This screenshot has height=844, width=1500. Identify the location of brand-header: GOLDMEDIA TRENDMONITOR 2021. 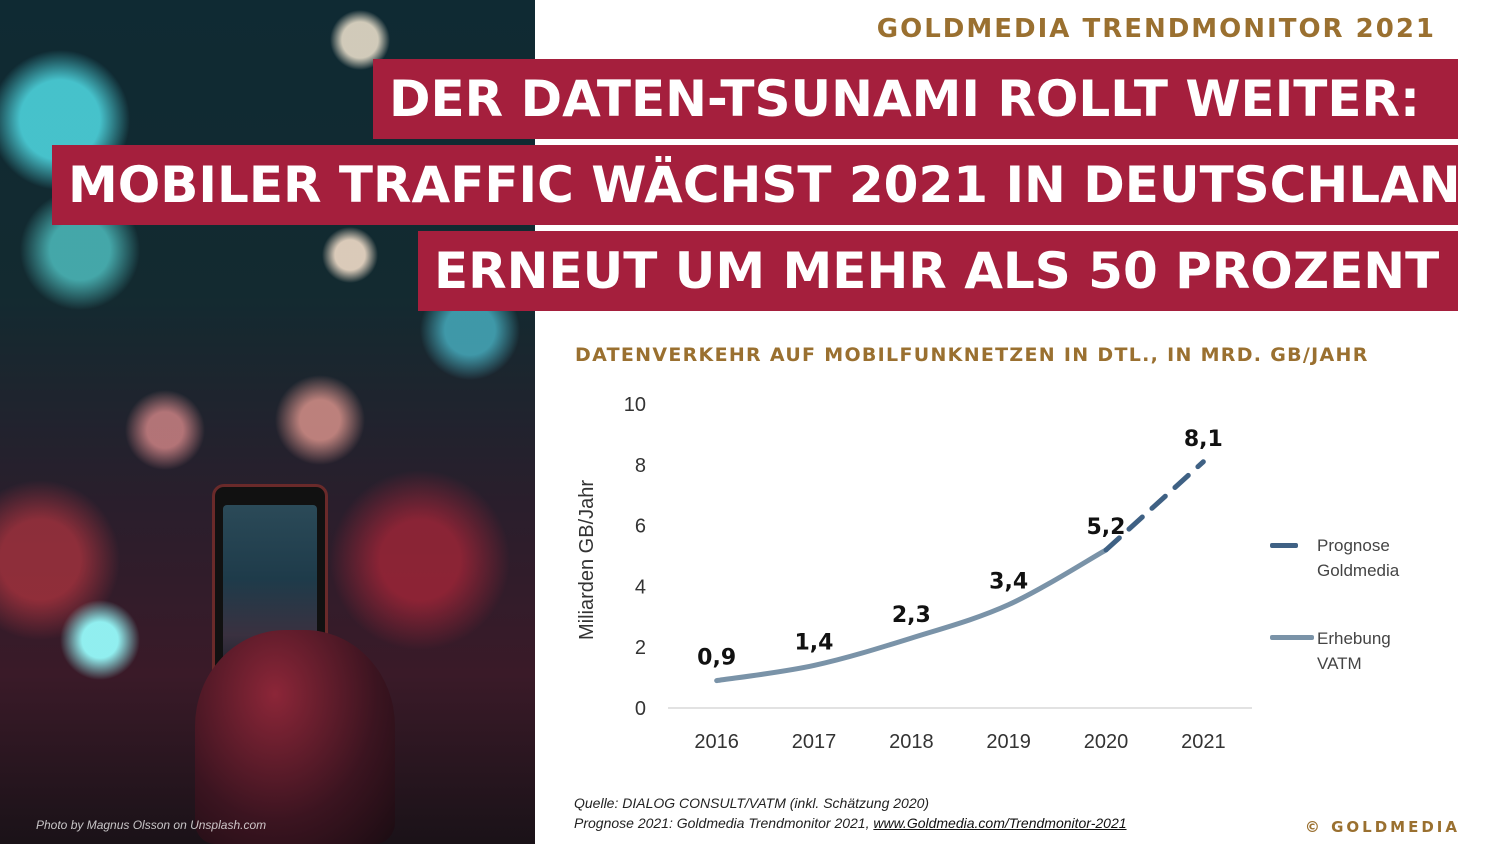
(1156, 29).